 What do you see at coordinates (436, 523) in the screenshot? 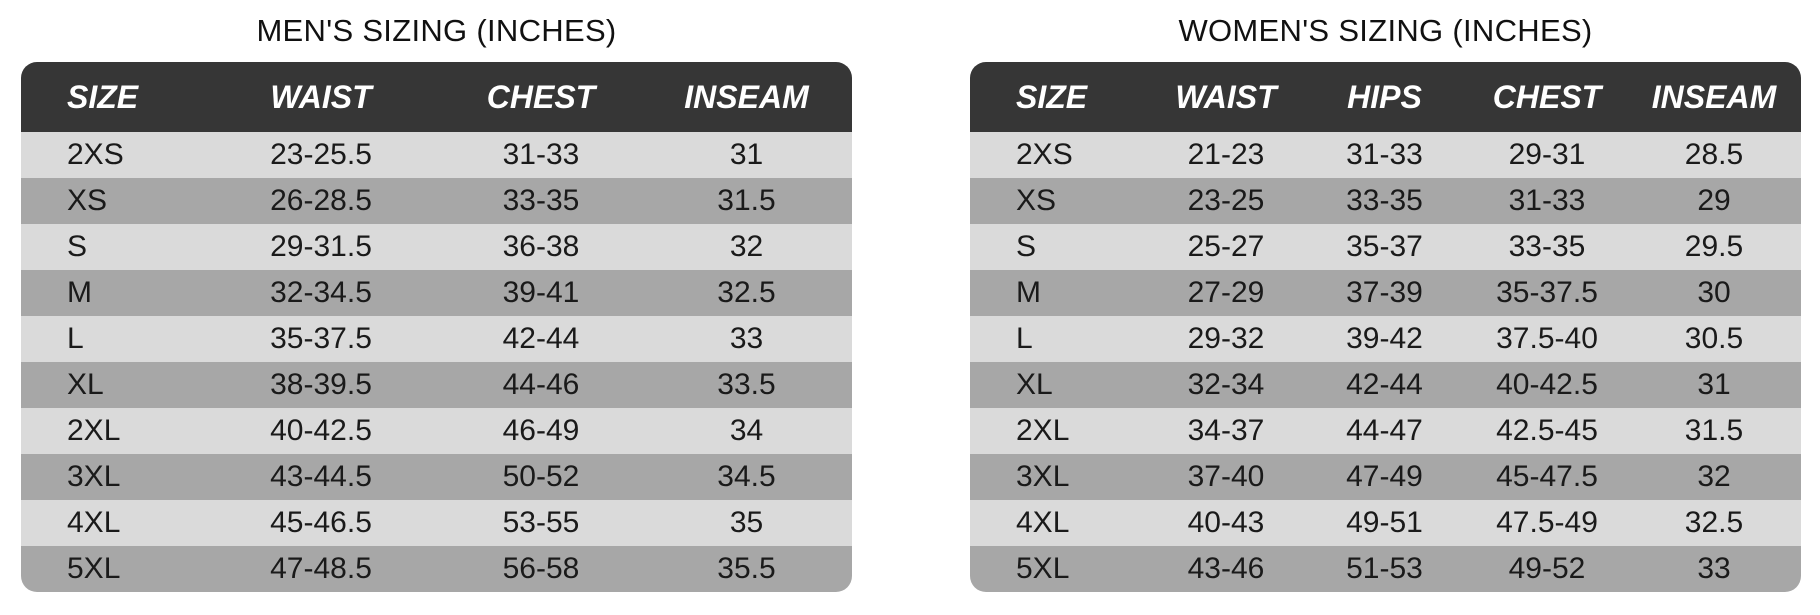
I see `table-row: 4XL 45-46.5 53-55 35` at bounding box center [436, 523].